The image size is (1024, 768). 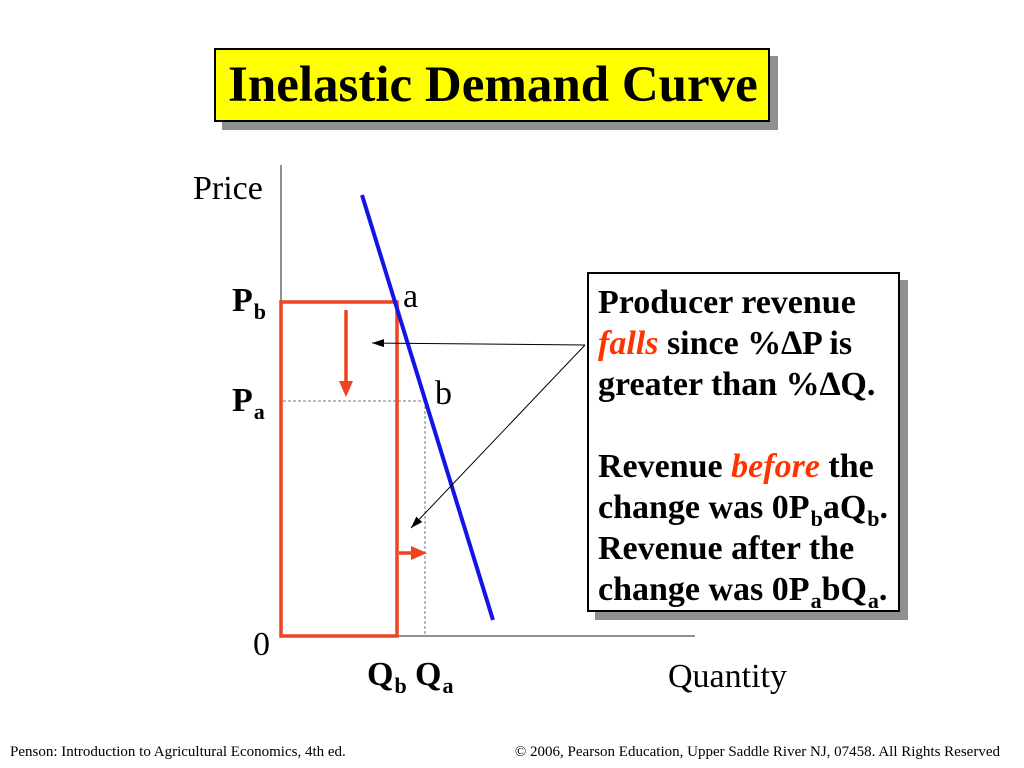 I want to click on before-emphasis: before, so click(x=775, y=466).